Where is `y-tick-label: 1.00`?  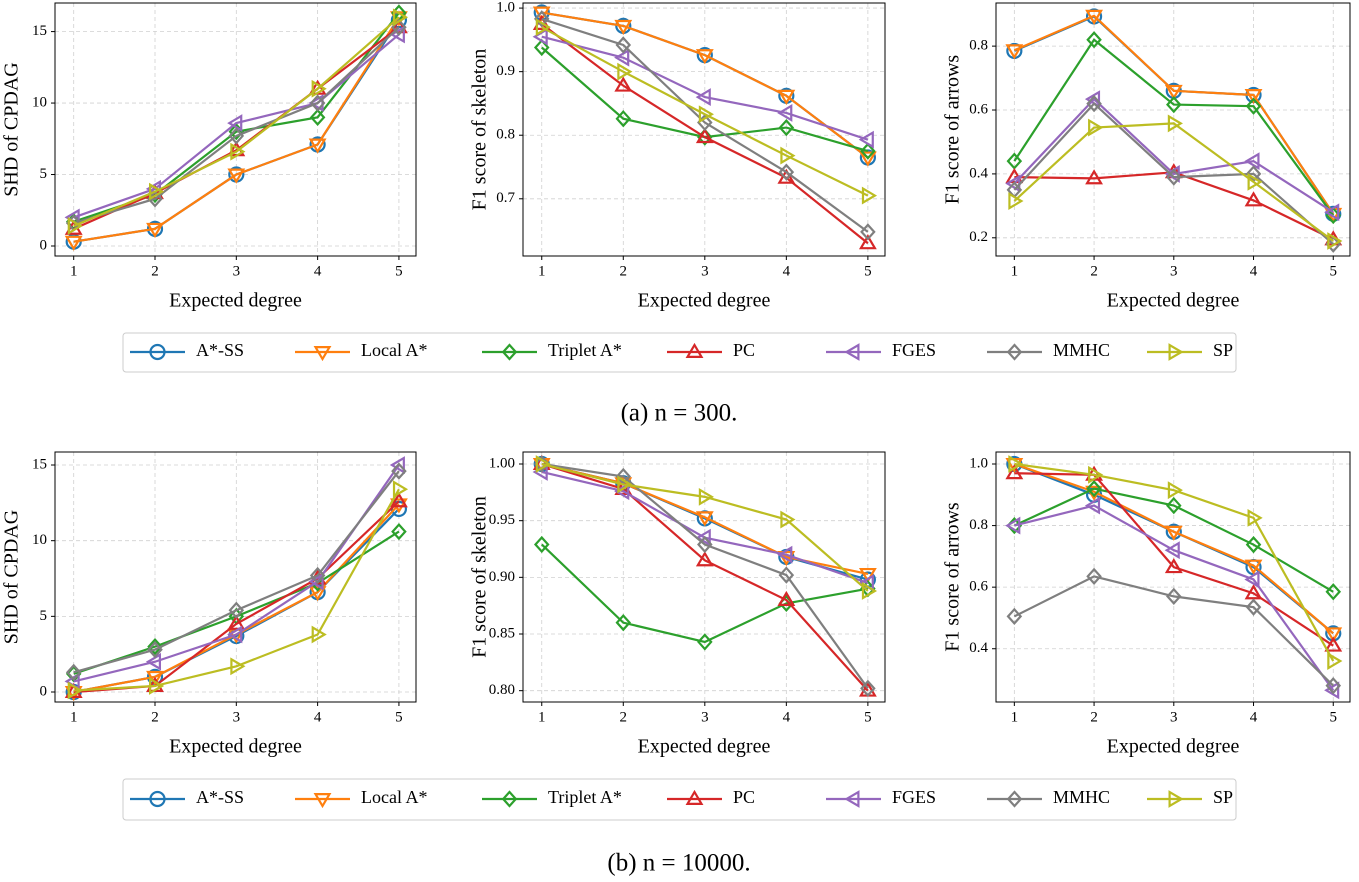
y-tick-label: 1.00 is located at coordinates (502, 463).